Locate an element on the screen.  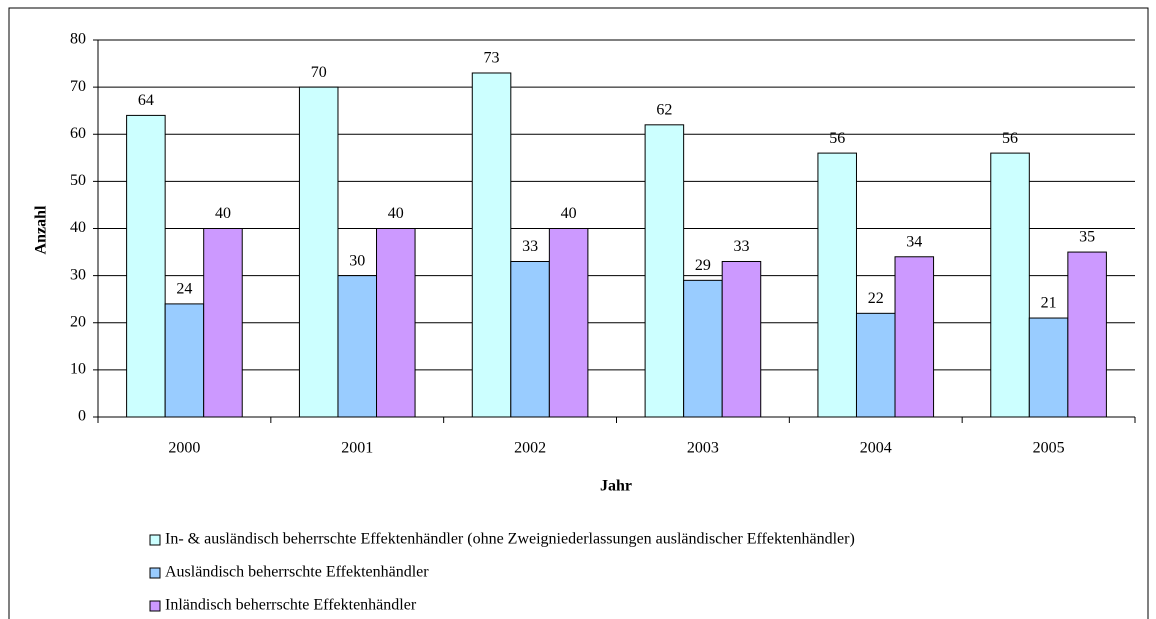
legend-label: Ausländisch beherrschte Effektenhändler is located at coordinates (297, 572).